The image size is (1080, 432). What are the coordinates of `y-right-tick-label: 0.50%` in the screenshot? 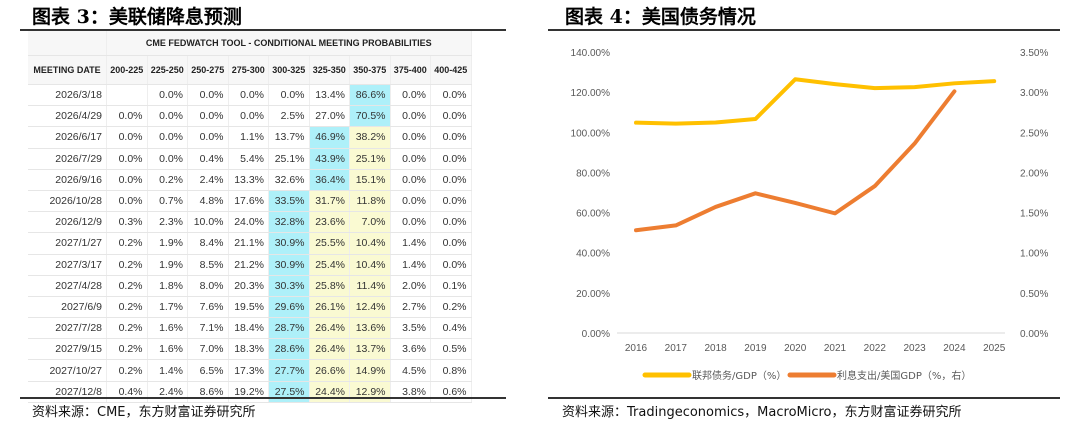 It's located at (1034, 294).